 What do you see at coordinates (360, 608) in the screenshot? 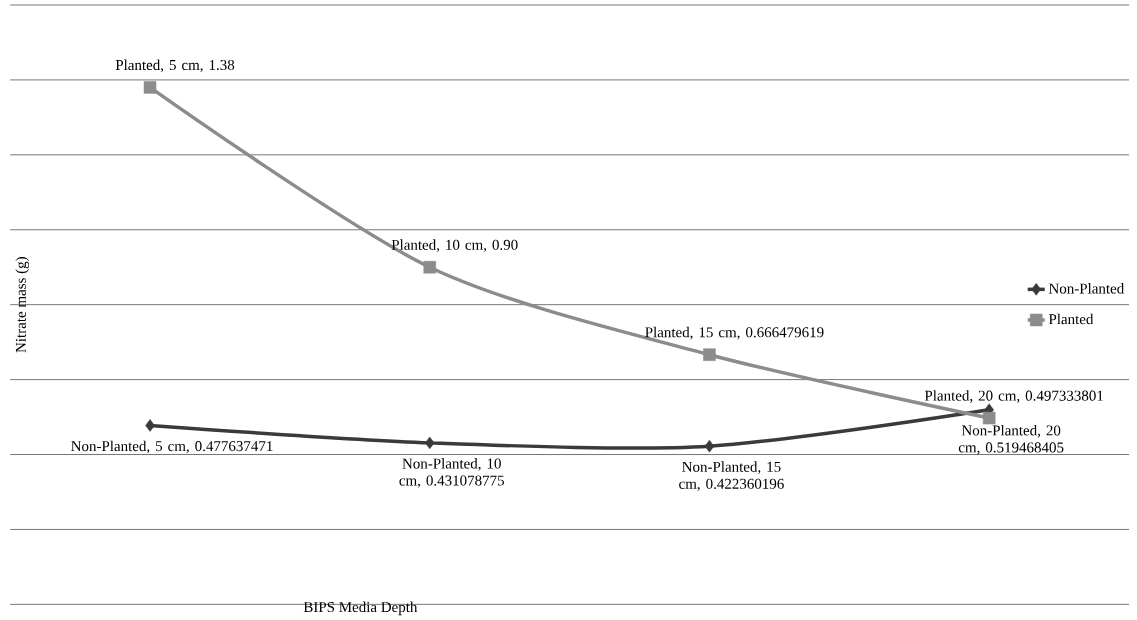
I see `x-axis-title: BIPS Media Depth` at bounding box center [360, 608].